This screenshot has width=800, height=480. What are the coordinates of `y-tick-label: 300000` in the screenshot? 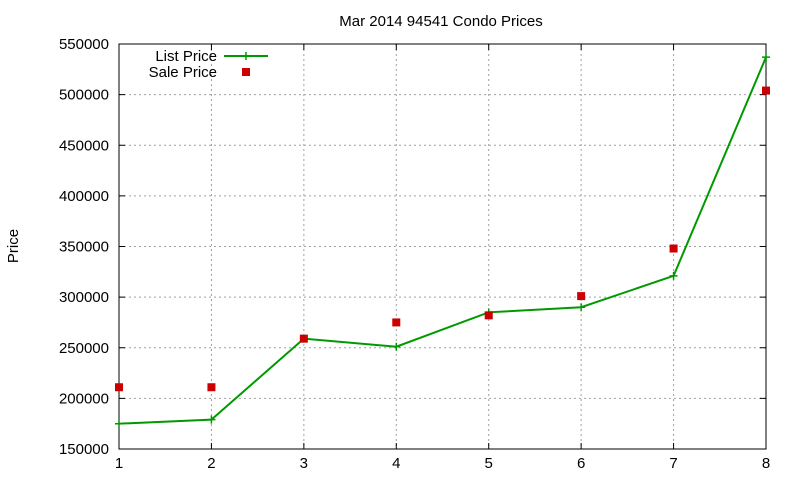 It's located at (84, 297).